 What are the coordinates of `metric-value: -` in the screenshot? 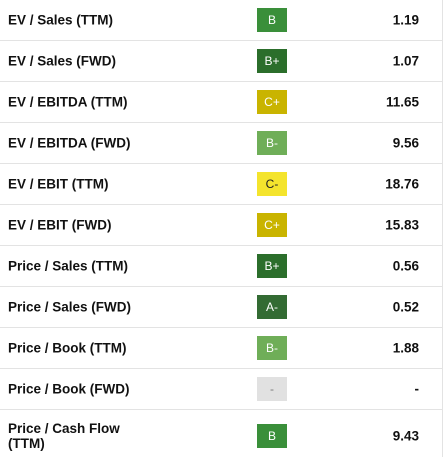 It's located at (417, 389).